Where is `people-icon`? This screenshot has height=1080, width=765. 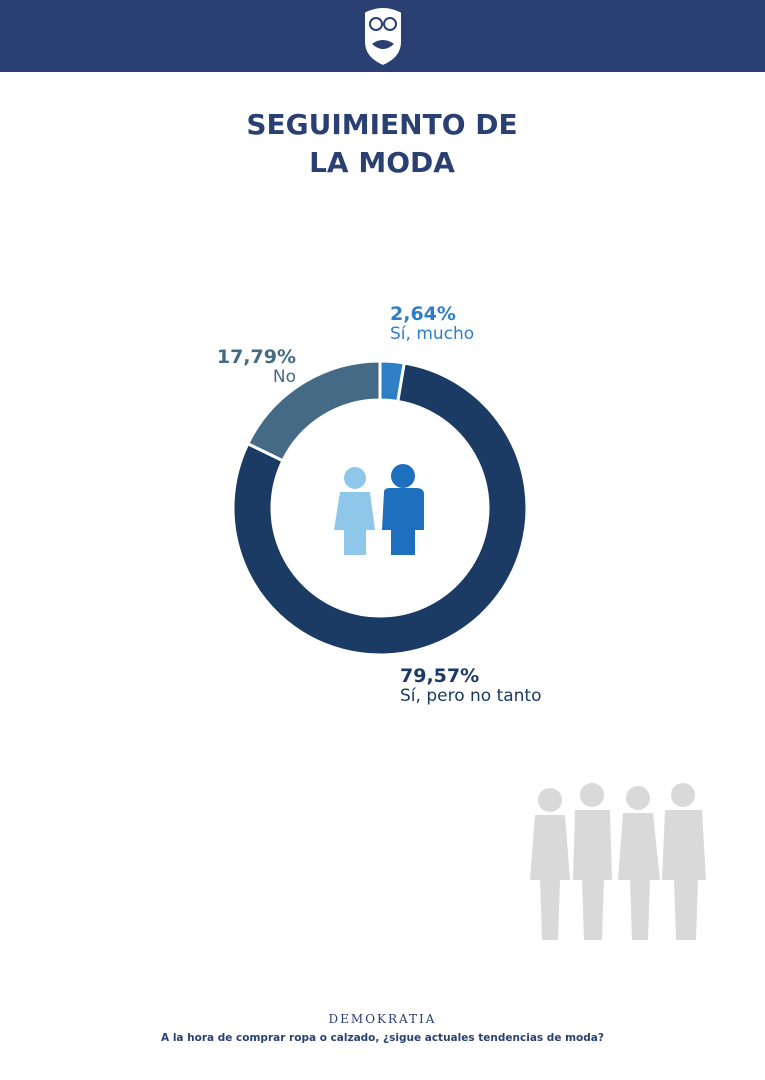 people-icon is located at coordinates (379, 509).